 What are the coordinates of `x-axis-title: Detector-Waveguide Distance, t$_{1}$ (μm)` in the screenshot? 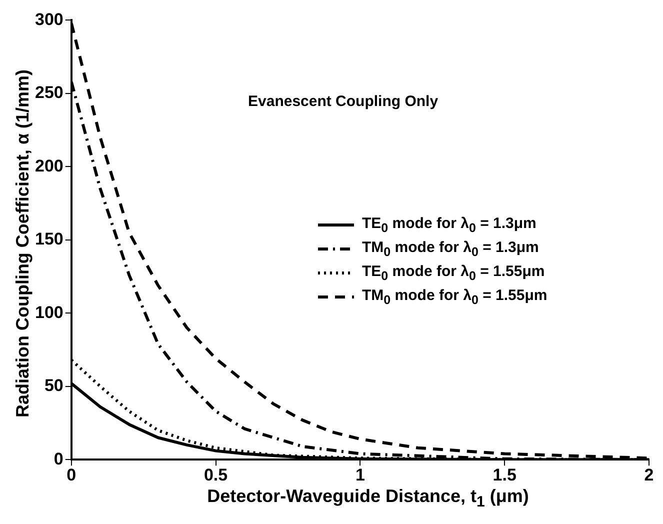 It's located at (368, 498).